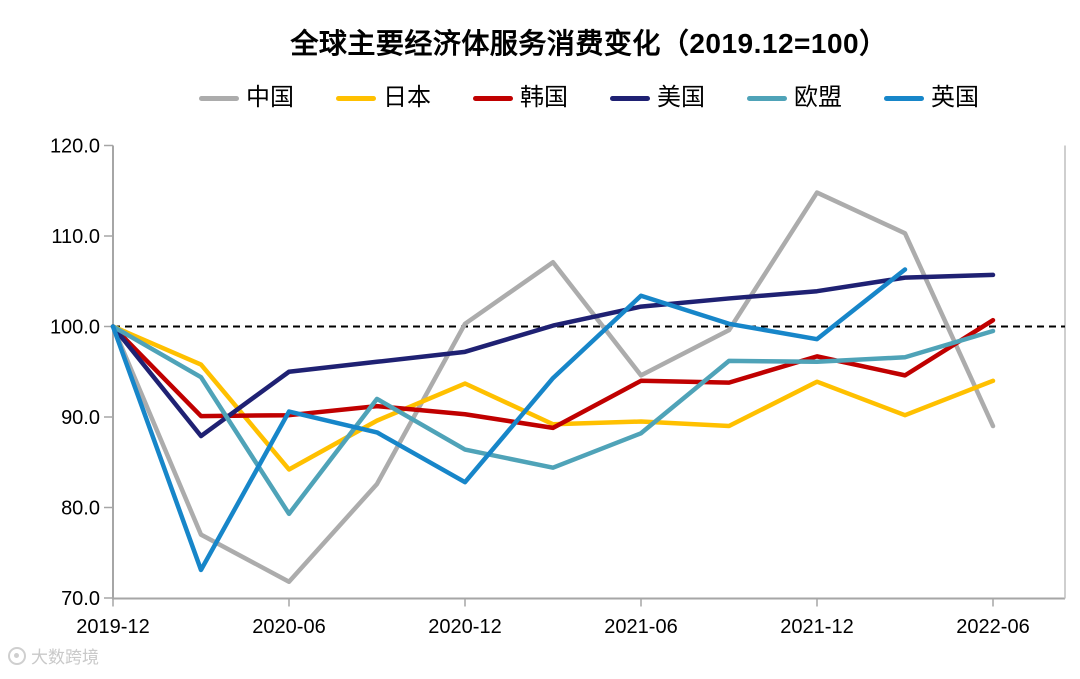 The width and height of the screenshot is (1080, 679). What do you see at coordinates (75, 328) in the screenshot?
I see `y-tick-label: 100.0` at bounding box center [75, 328].